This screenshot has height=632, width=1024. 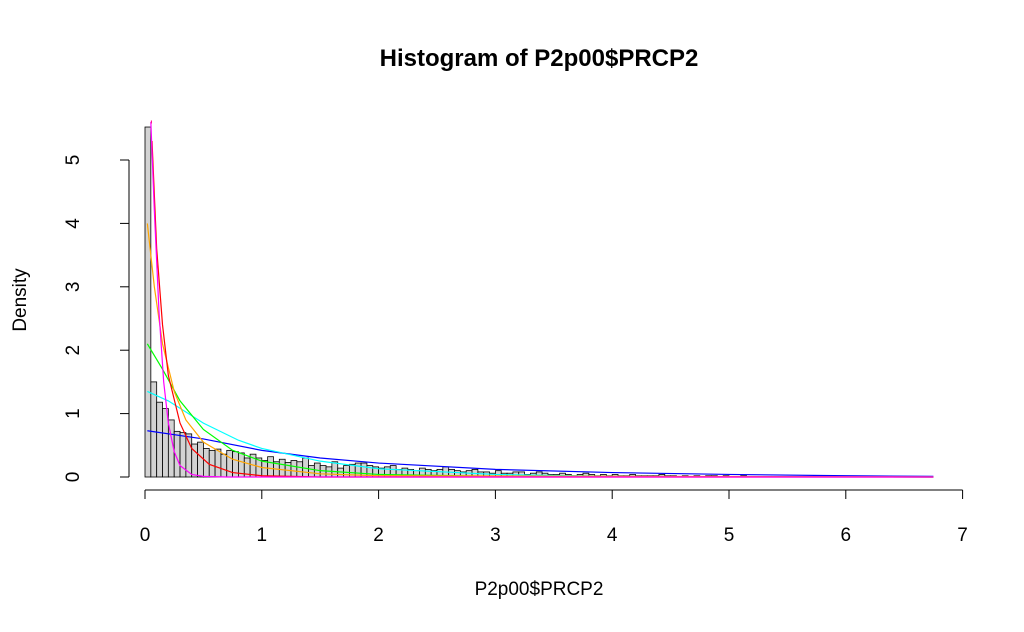 What do you see at coordinates (73, 223) in the screenshot?
I see `y-tick-label: 4` at bounding box center [73, 223].